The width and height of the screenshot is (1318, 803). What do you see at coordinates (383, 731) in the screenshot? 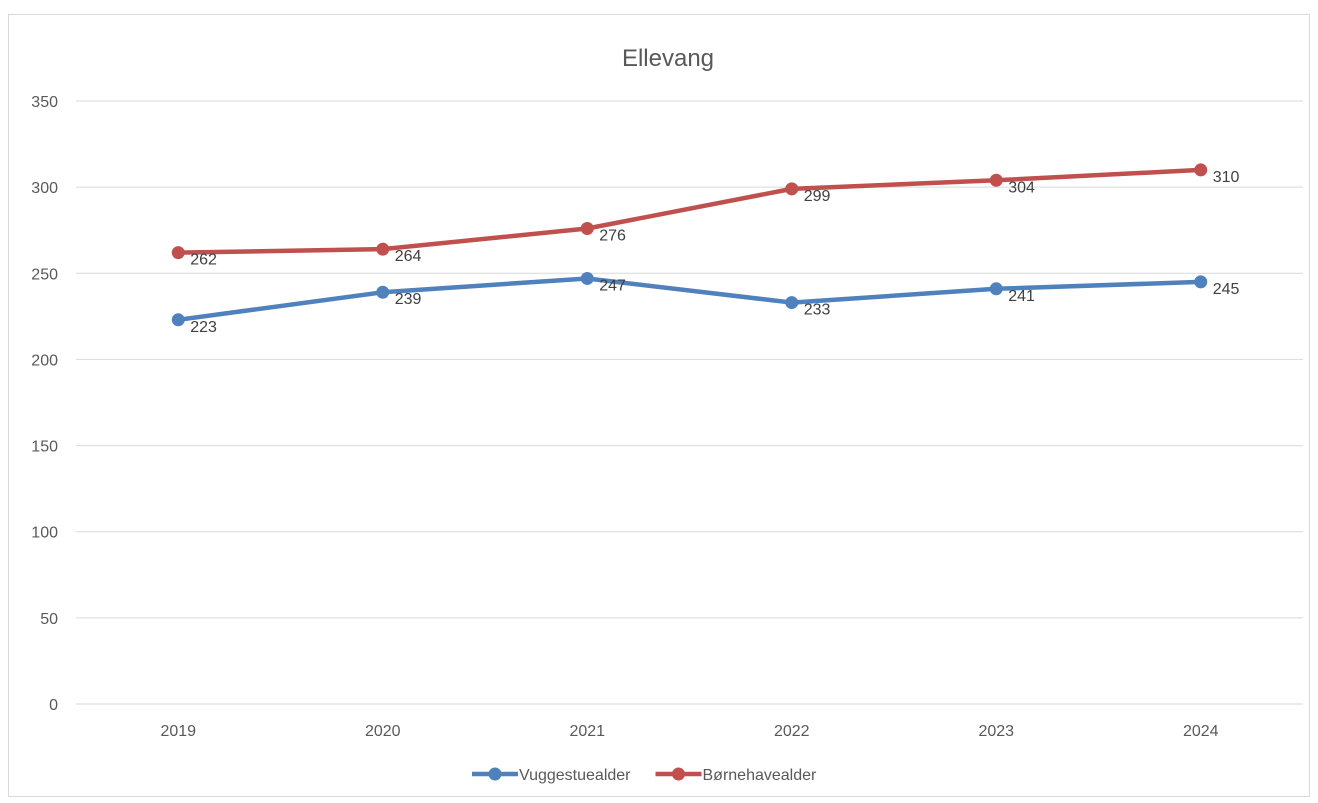
I see `x-tick-label: 2020` at bounding box center [383, 731].